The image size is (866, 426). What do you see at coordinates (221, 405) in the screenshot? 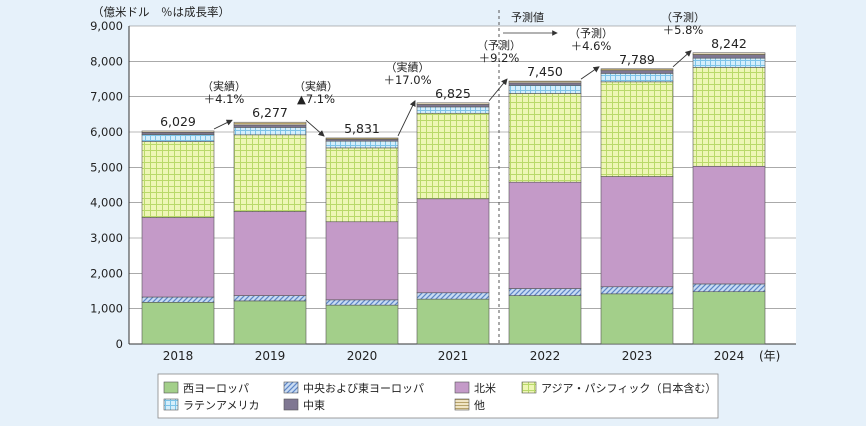
I see `legend-label: ラテンアメリカ` at bounding box center [221, 405].